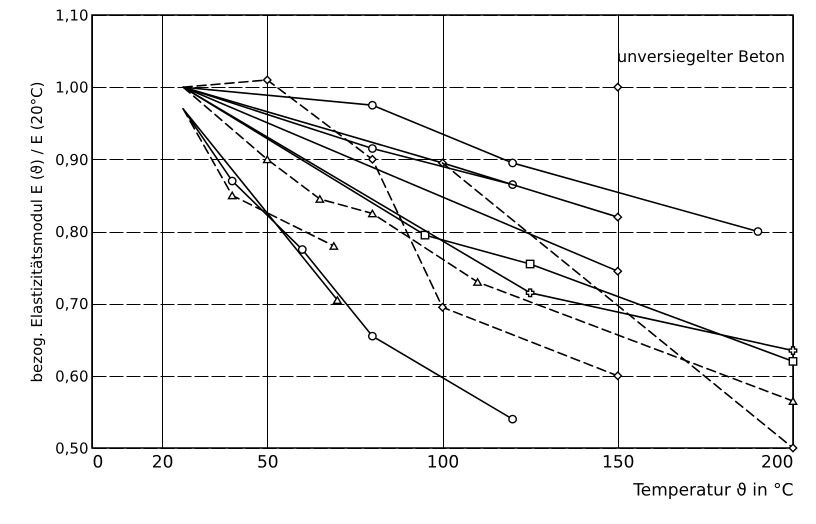 This screenshot has width=816, height=524. Describe the element at coordinates (71, 15) in the screenshot. I see `y-tick-label: 1,10` at that location.